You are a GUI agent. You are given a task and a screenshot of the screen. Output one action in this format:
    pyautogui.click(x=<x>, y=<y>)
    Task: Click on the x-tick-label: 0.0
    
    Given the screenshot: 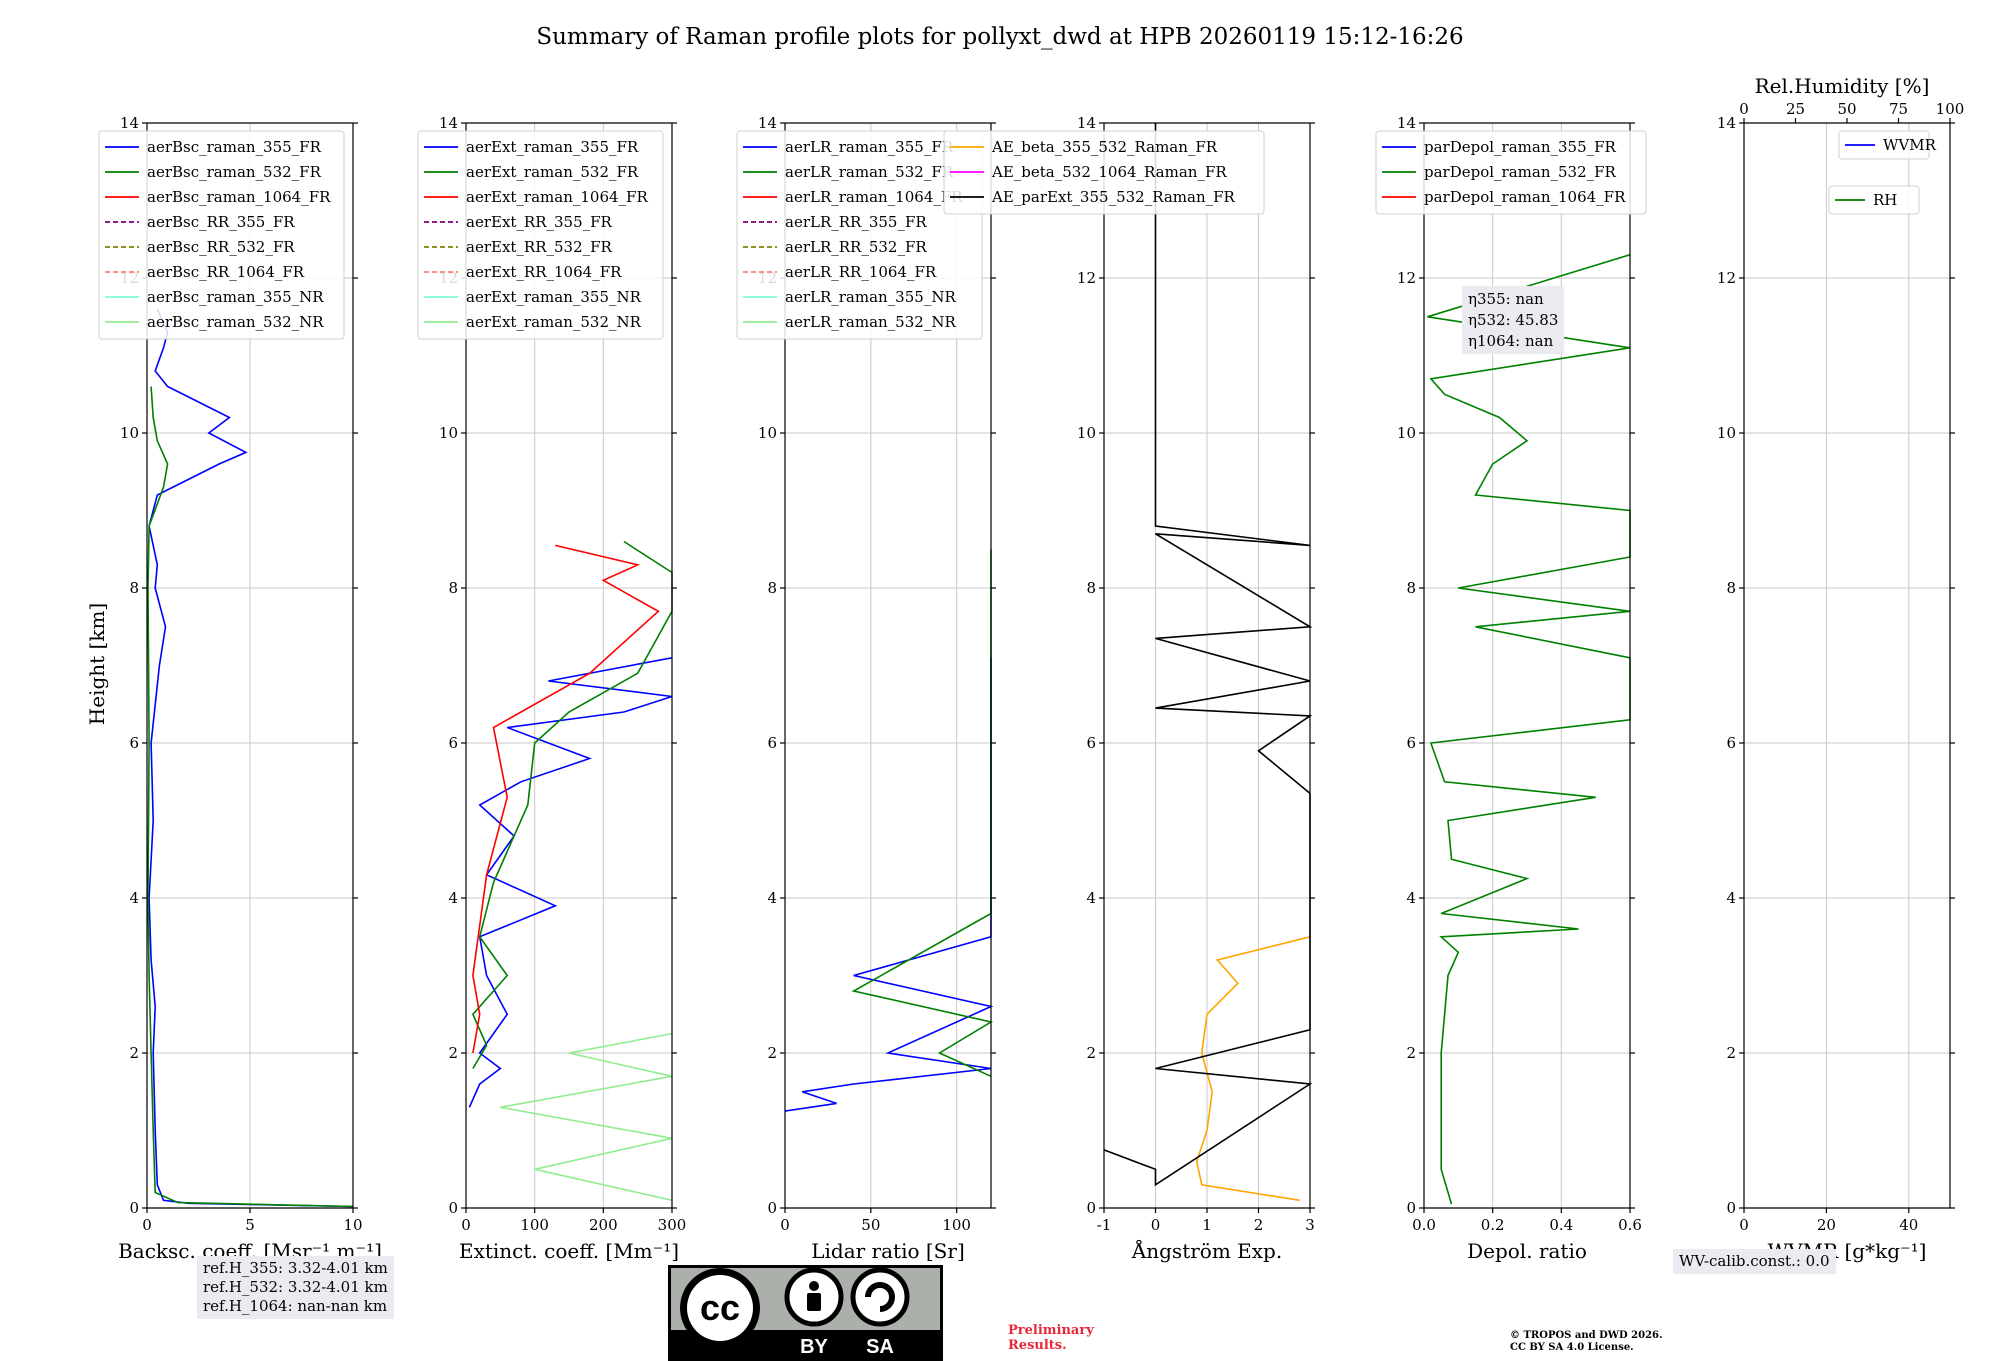 What is the action you would take?
    pyautogui.click(x=1424, y=1225)
    